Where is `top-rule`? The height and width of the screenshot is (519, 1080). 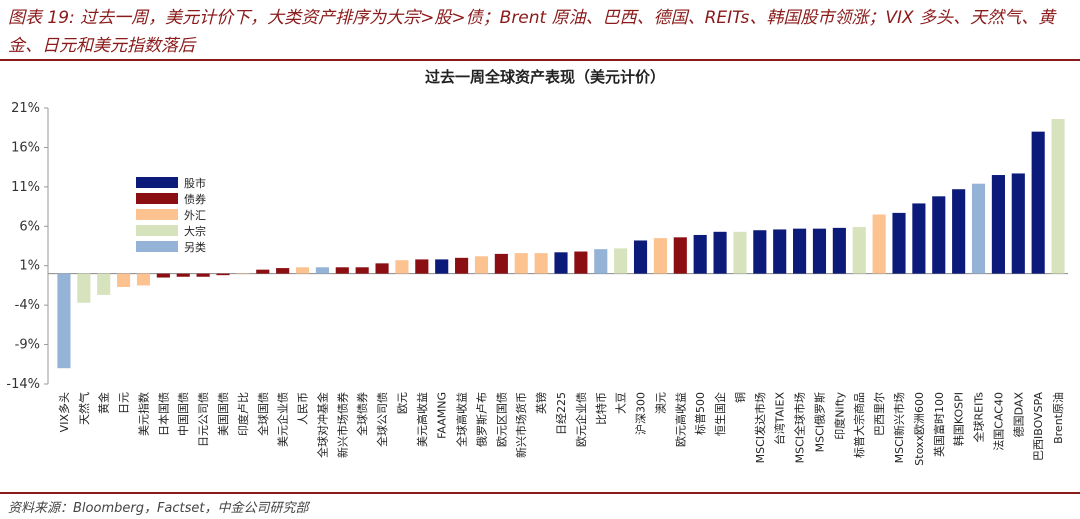 top-rule is located at coordinates (540, 60).